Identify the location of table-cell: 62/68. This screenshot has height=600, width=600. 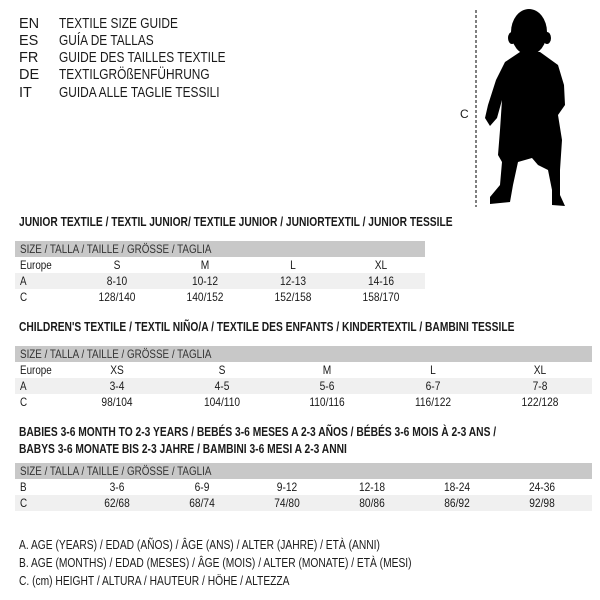
(117, 503).